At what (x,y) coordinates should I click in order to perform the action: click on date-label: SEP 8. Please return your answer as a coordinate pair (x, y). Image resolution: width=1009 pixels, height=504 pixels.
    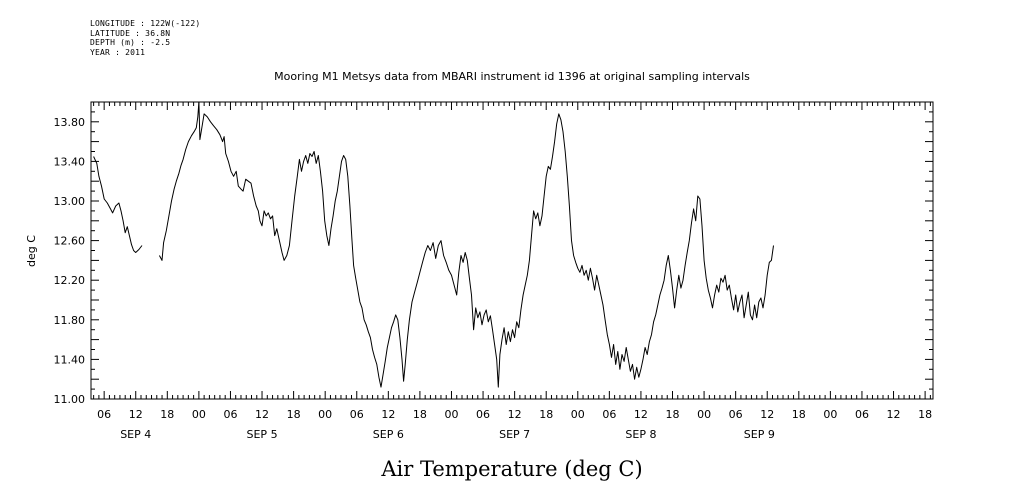
    Looking at the image, I should click on (640, 434).